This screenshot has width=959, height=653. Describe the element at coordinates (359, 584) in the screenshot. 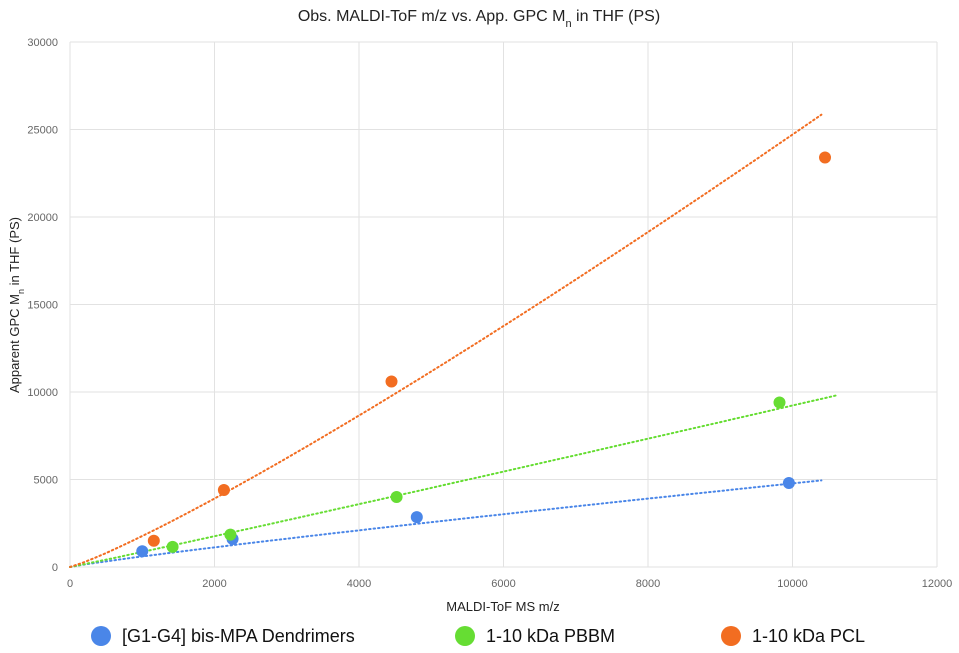

I see `x-tick-label: 4000` at that location.